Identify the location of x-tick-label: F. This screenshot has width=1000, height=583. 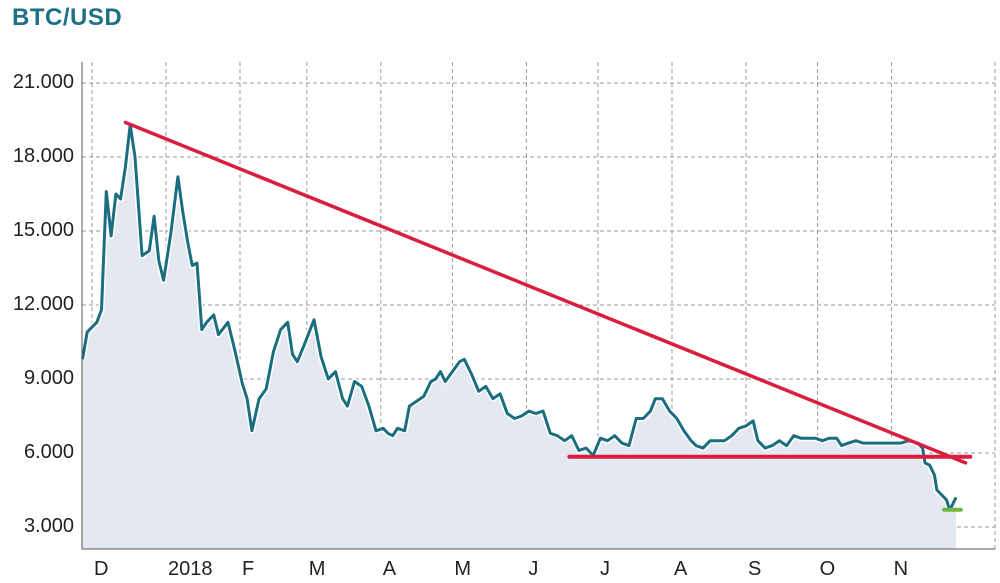
(248, 569).